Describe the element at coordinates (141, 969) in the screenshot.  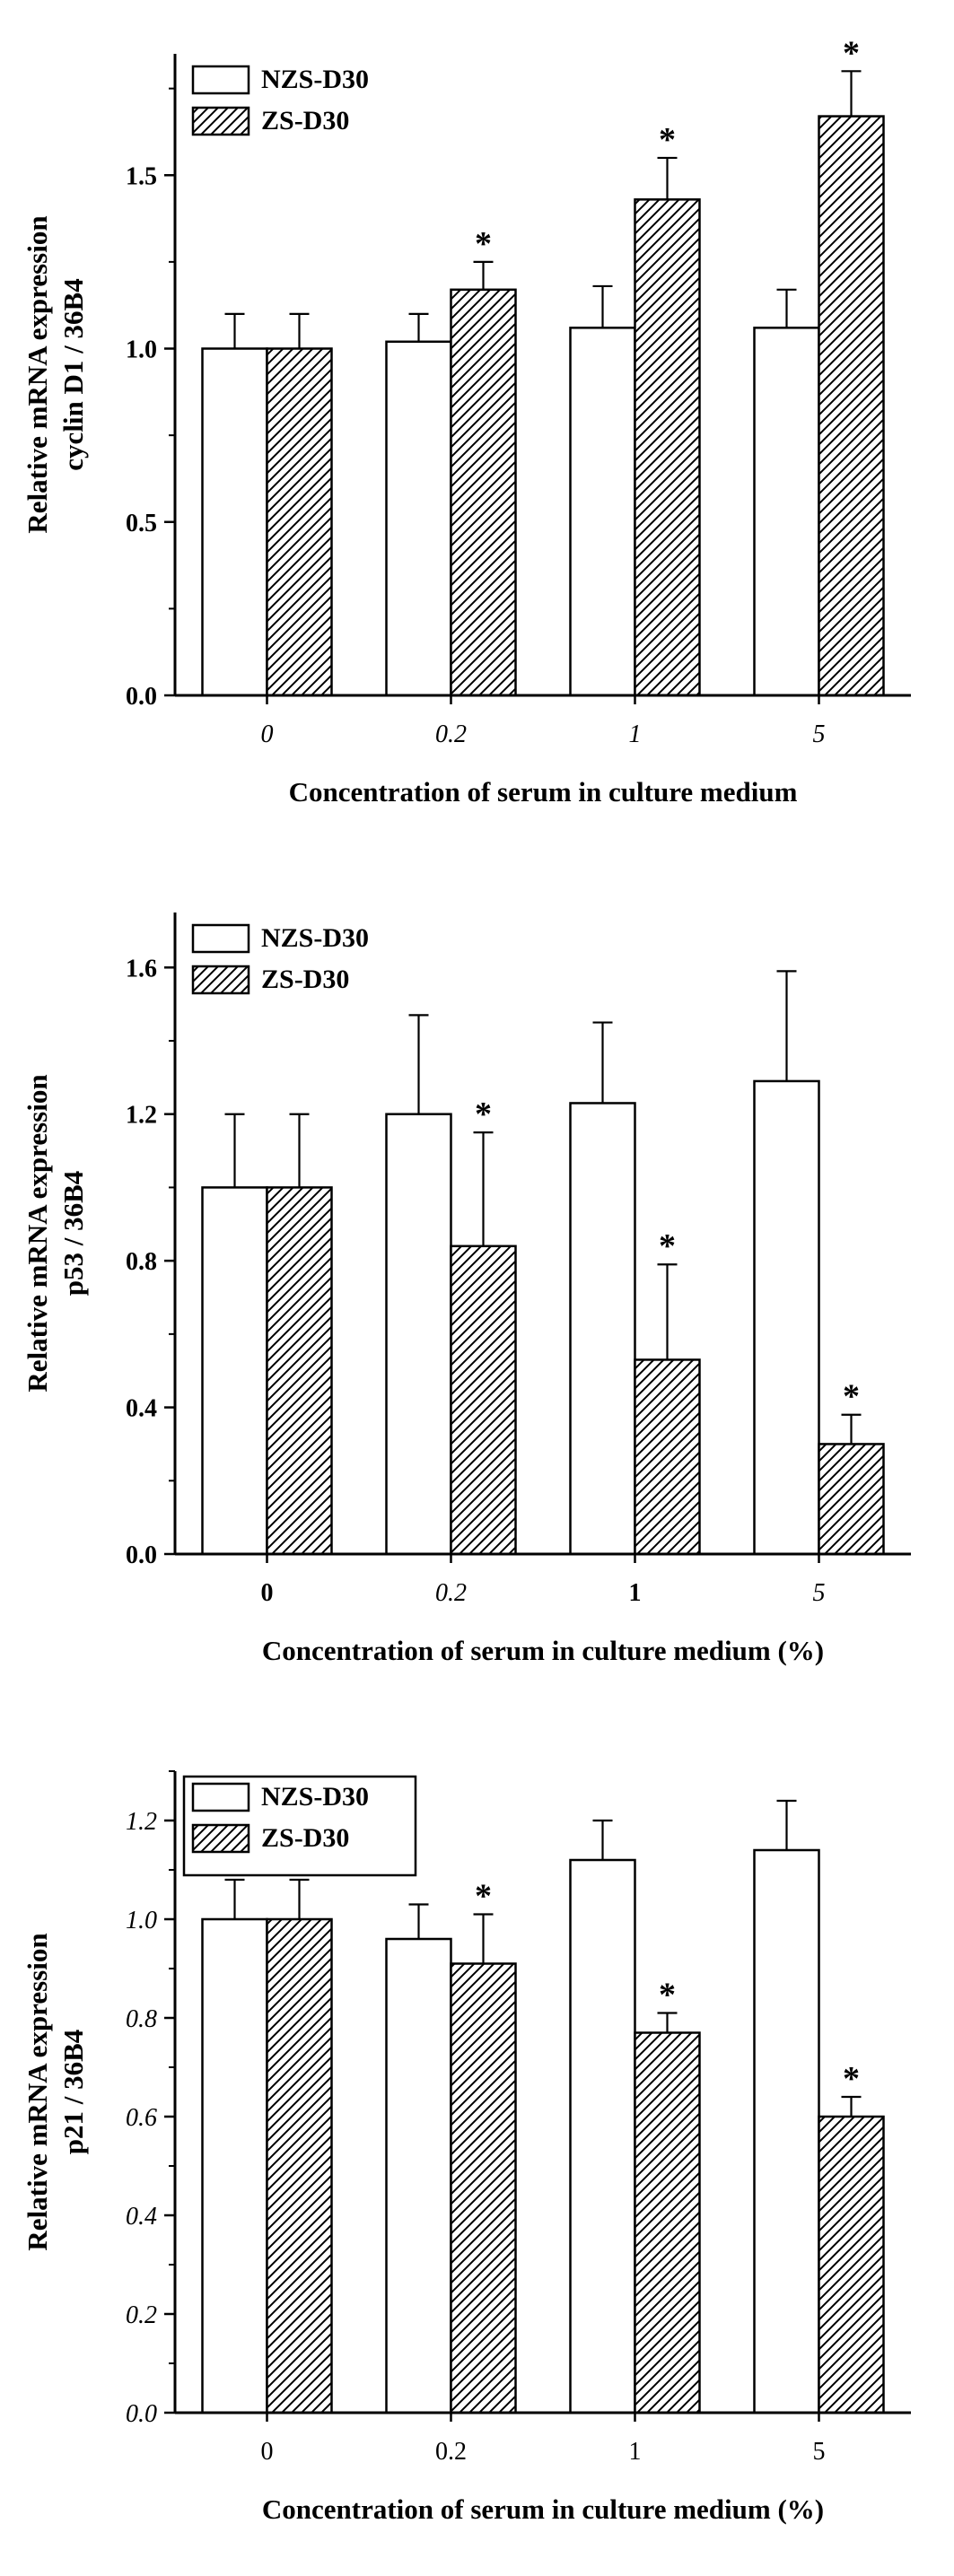
I see `svg-text: 1.6` at that location.